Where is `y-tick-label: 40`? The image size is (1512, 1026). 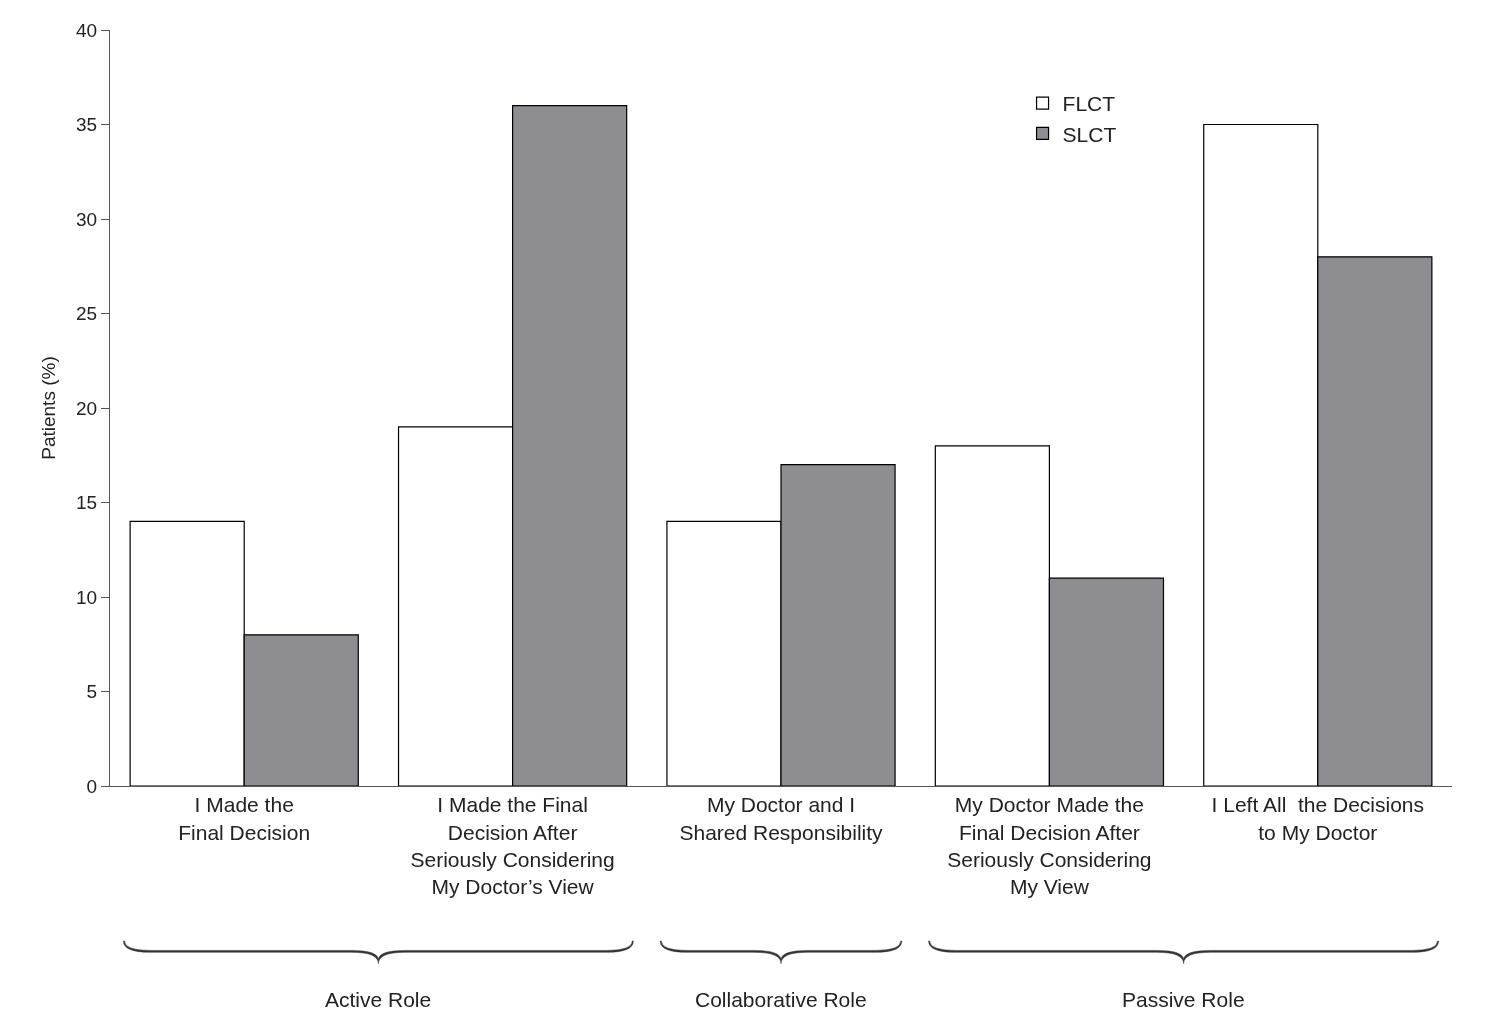 y-tick-label: 40 is located at coordinates (87, 30).